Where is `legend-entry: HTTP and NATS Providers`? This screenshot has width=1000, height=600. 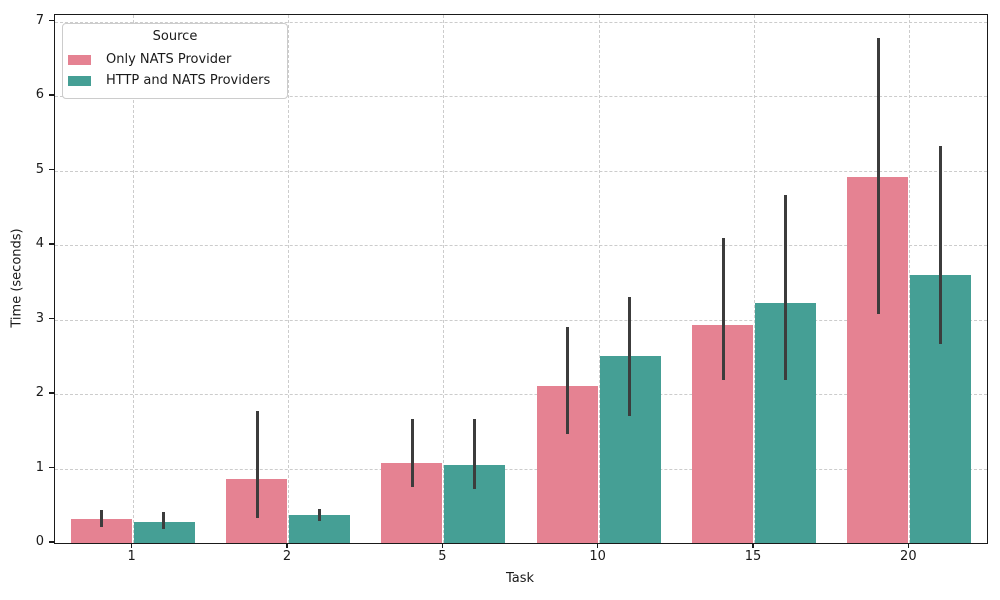 legend-entry: HTTP and NATS Providers is located at coordinates (175, 80).